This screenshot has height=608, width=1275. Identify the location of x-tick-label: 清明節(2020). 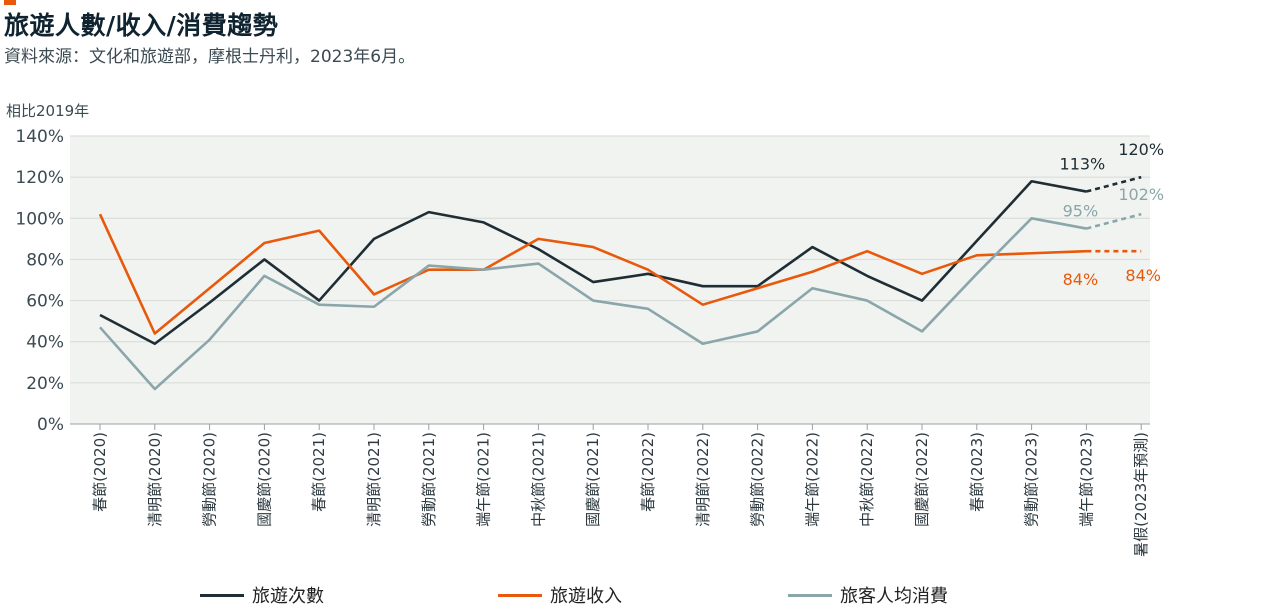
(155, 479).